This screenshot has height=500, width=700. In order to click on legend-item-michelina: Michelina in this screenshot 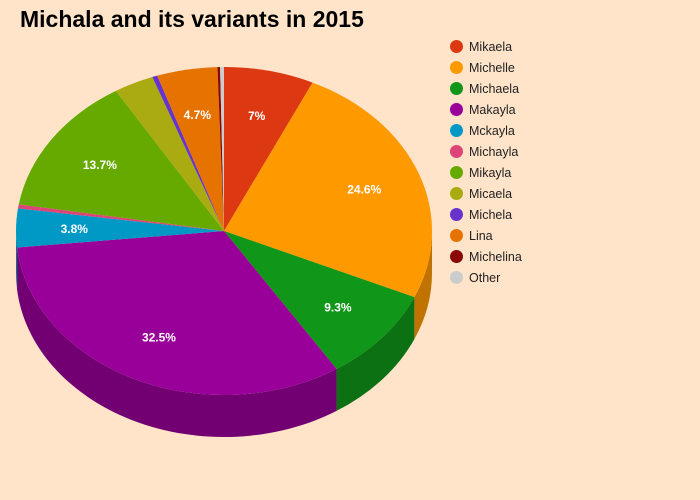, I will do `click(486, 256)`.